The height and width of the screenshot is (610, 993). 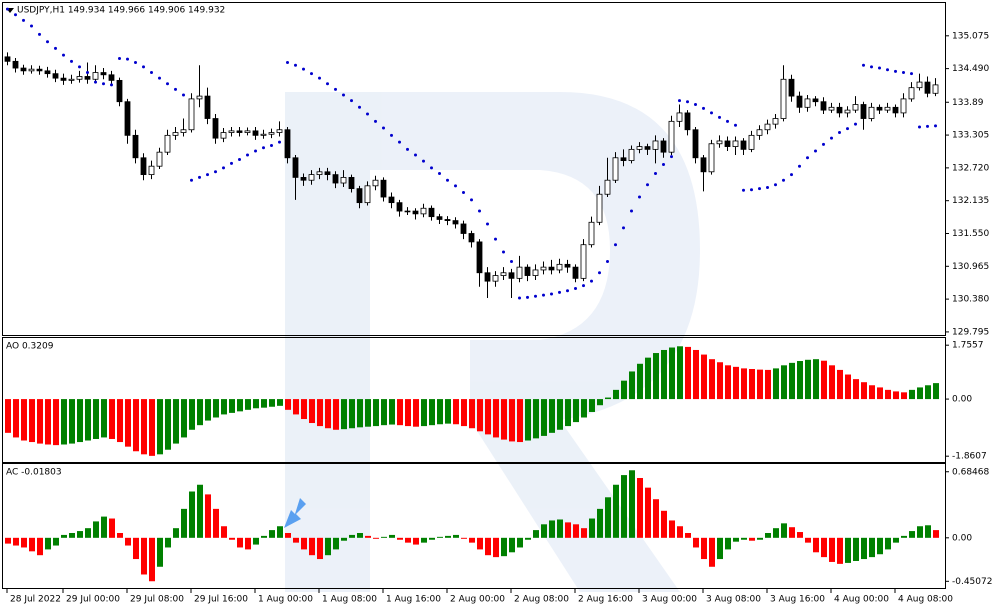 What do you see at coordinates (962, 538) in the screenshot?
I see `y-tick-label: 0.00` at bounding box center [962, 538].